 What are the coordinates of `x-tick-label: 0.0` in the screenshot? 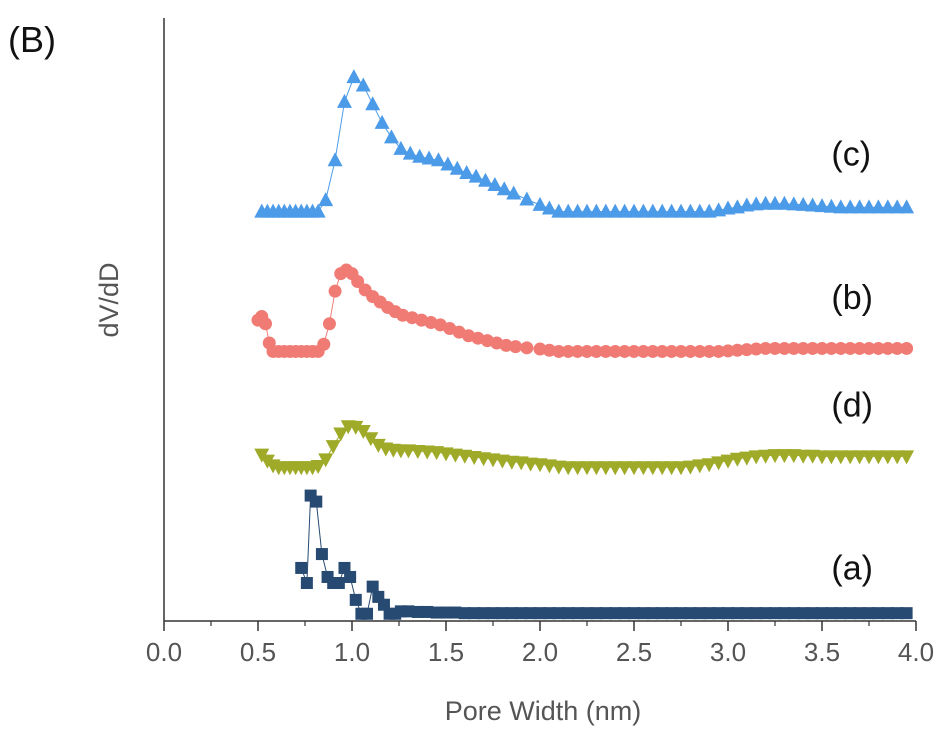 It's located at (164, 652).